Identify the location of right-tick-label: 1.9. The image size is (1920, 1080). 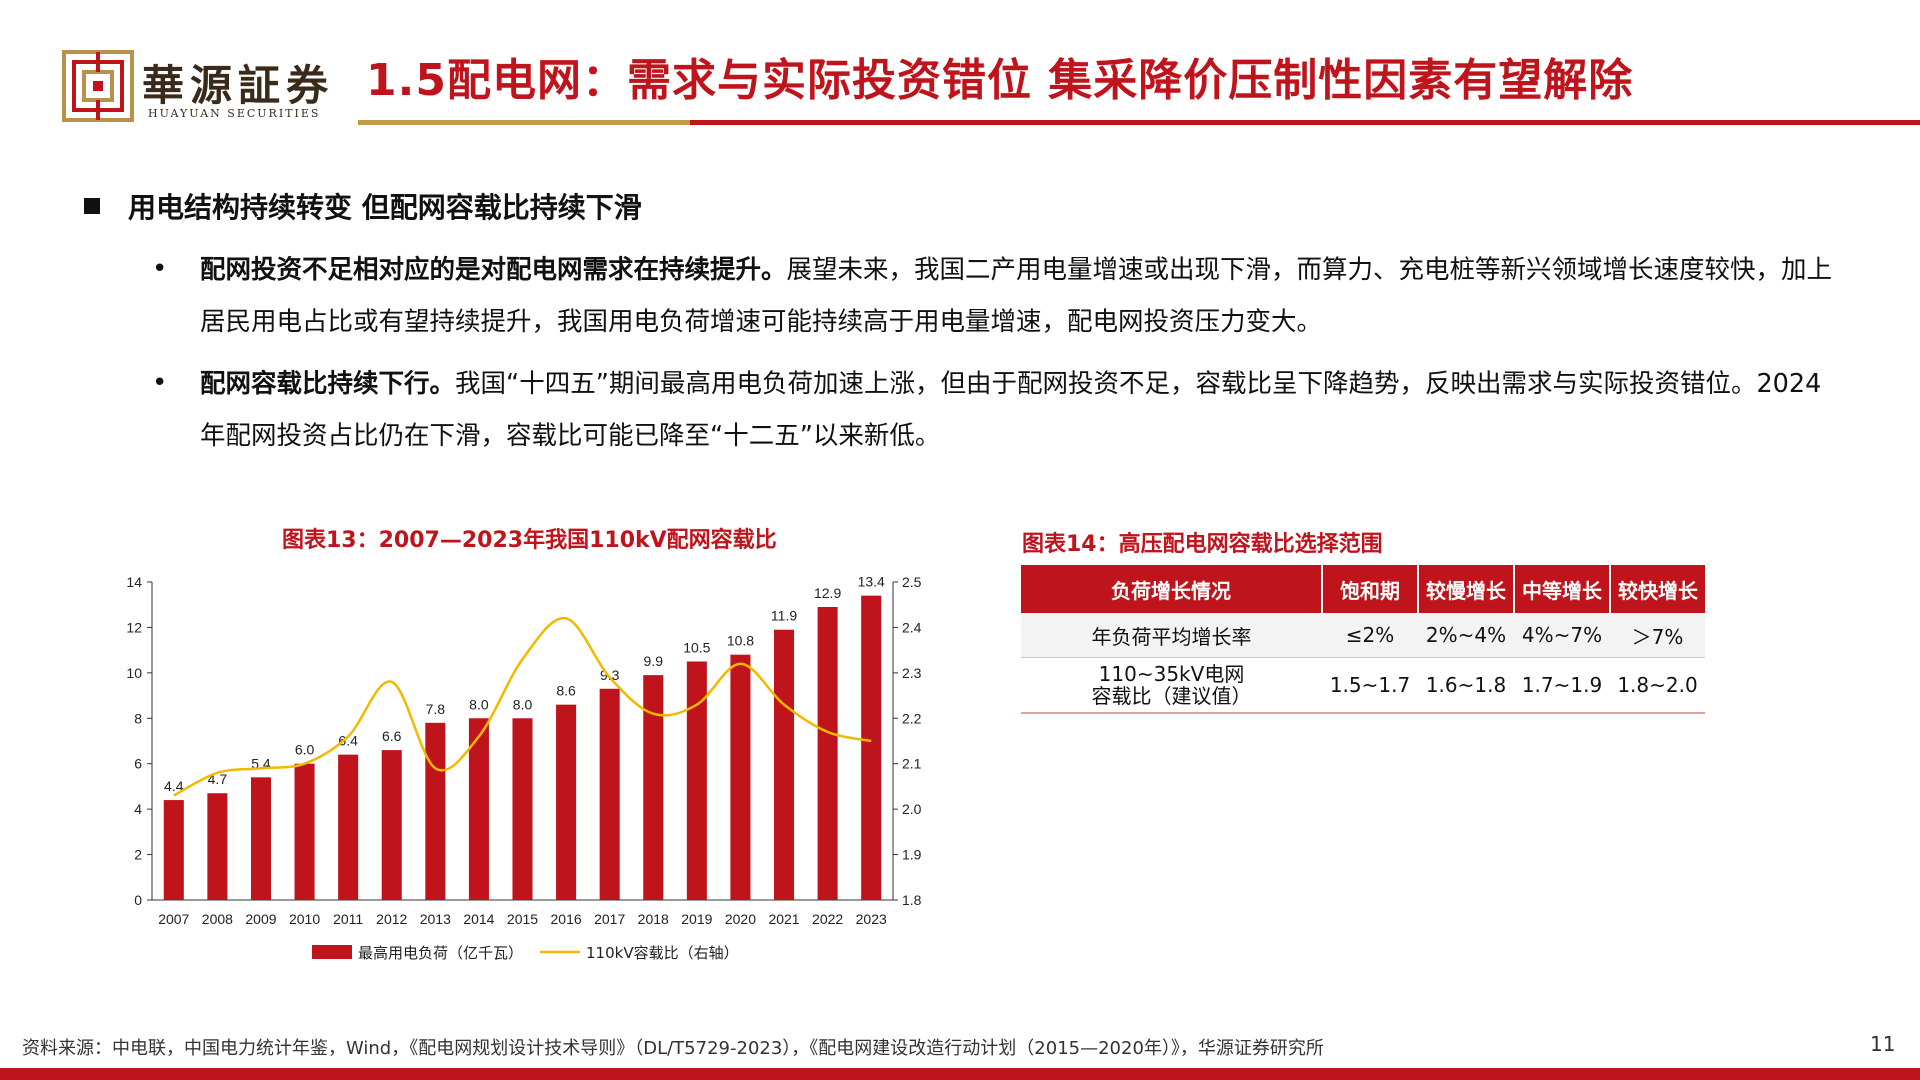
(912, 855).